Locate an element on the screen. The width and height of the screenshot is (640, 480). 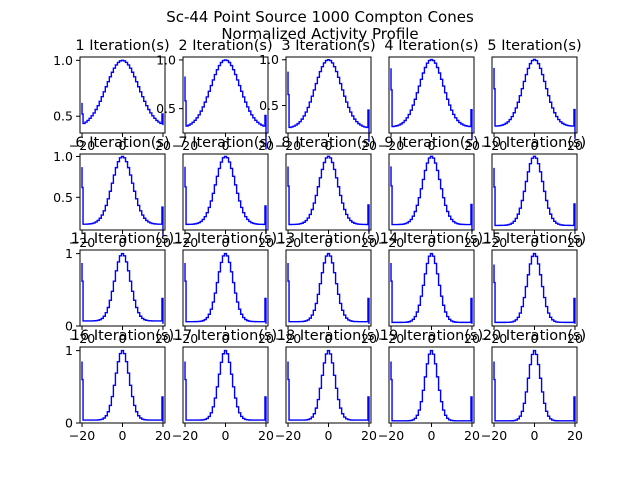
subplot-title: 20 Iteration(s) is located at coordinates (534, 336).